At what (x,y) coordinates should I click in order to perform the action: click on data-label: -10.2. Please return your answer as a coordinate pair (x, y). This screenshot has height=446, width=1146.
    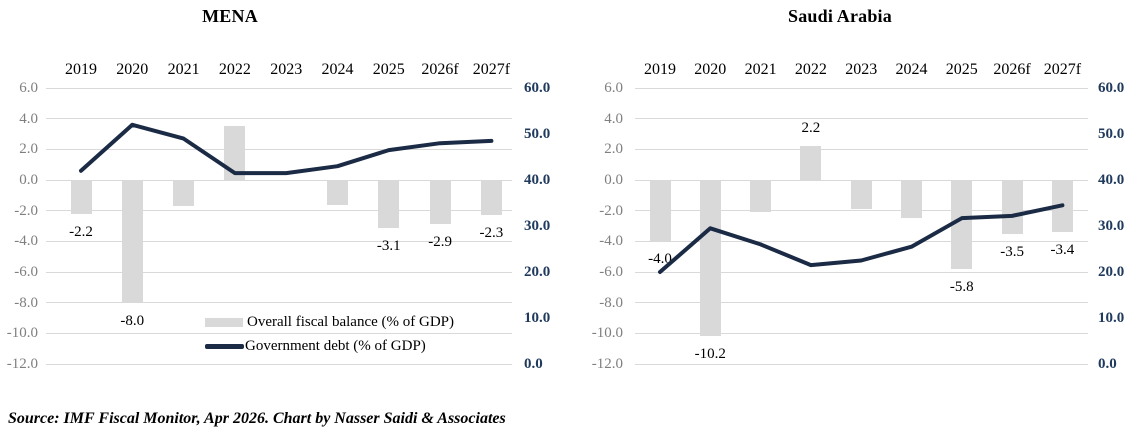
    Looking at the image, I should click on (710, 354).